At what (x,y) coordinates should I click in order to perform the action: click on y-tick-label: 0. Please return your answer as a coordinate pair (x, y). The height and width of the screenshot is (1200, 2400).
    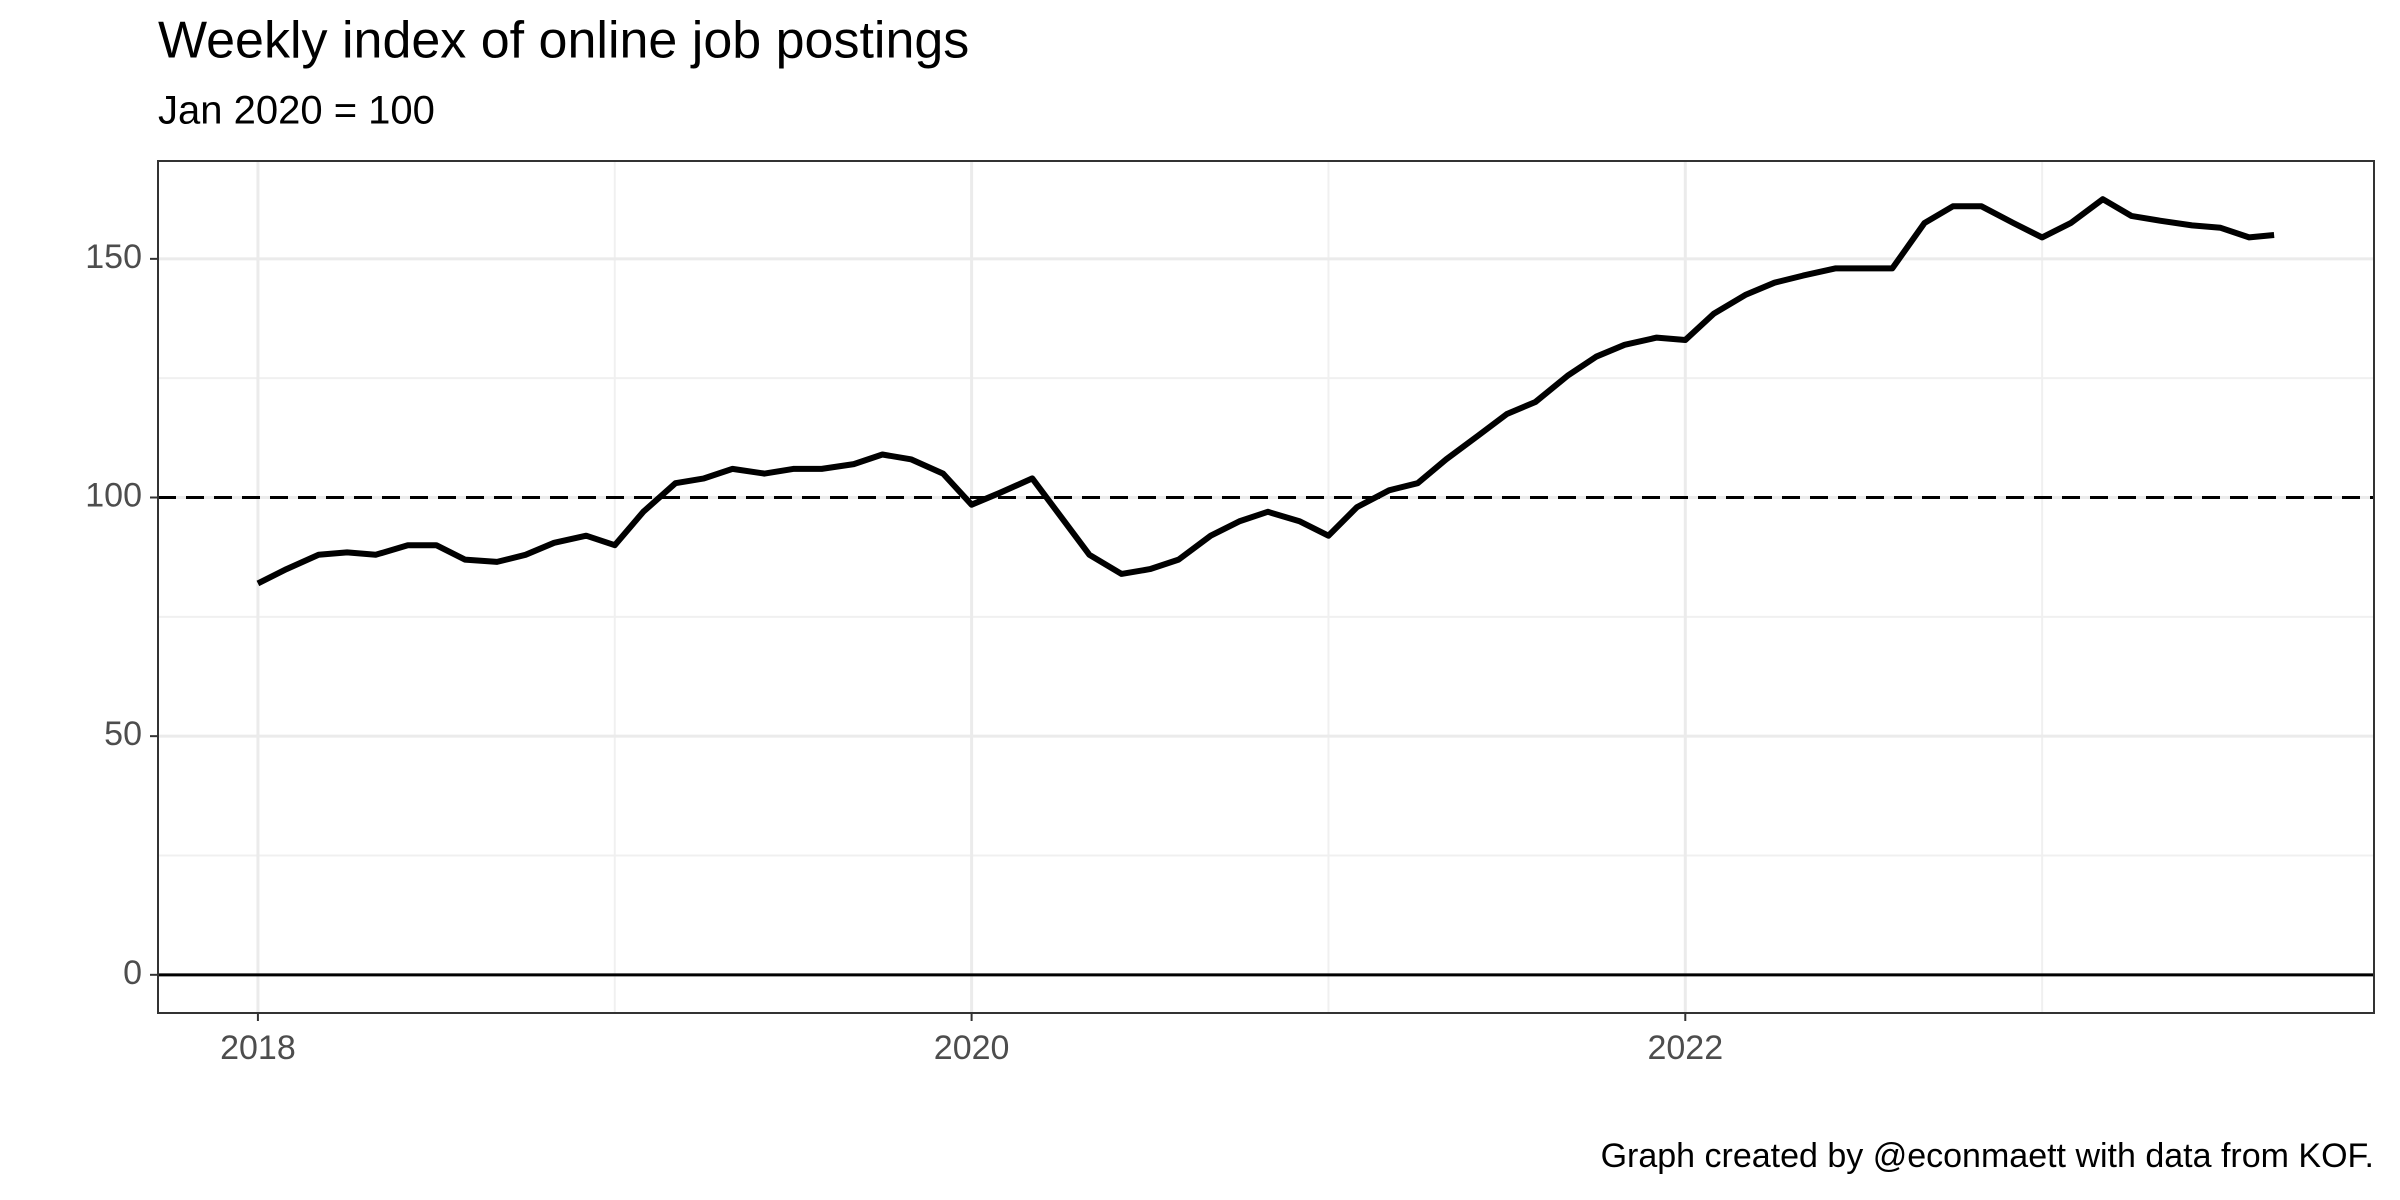
    Looking at the image, I should click on (132, 973).